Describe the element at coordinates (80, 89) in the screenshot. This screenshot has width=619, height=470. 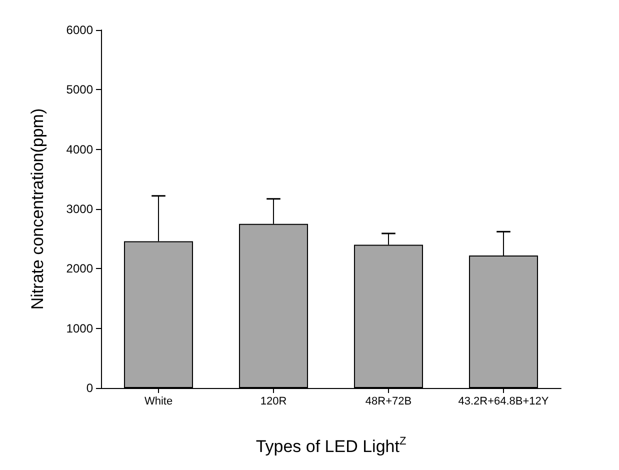
I see `y-tick-label: 5000` at that location.